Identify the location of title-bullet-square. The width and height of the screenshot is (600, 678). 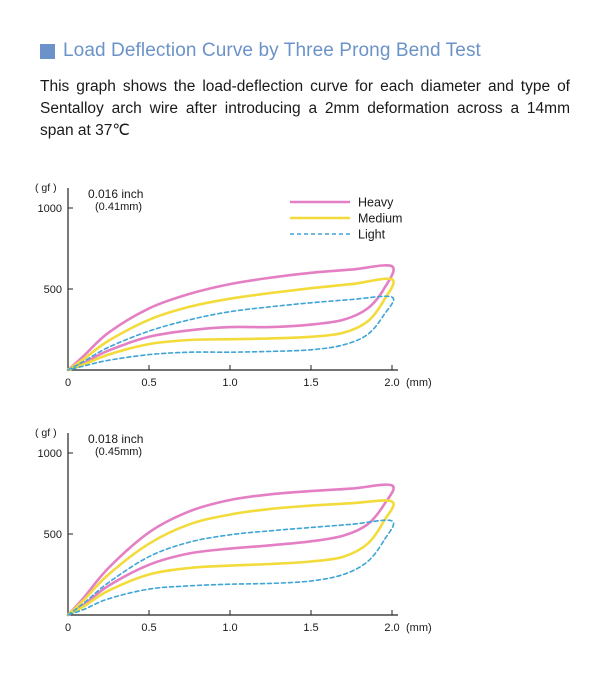
(47, 51).